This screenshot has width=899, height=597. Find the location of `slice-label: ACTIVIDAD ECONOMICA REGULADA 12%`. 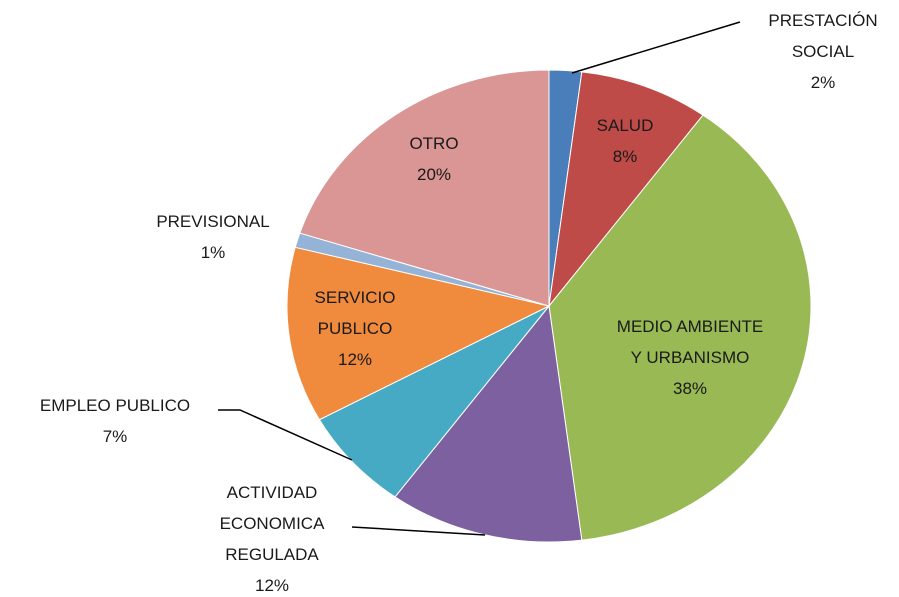

slice-label: ACTIVIDAD ECONOMICA REGULADA 12% is located at coordinates (272, 537).